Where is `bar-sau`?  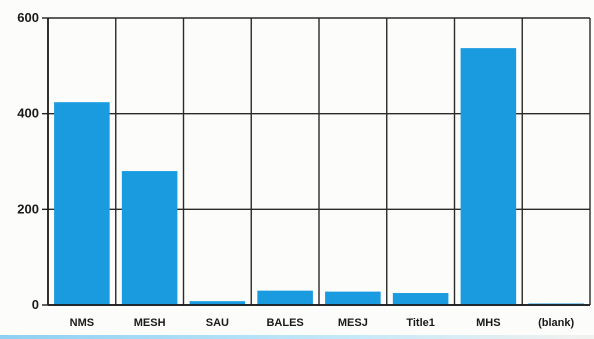 bar-sau is located at coordinates (217, 303).